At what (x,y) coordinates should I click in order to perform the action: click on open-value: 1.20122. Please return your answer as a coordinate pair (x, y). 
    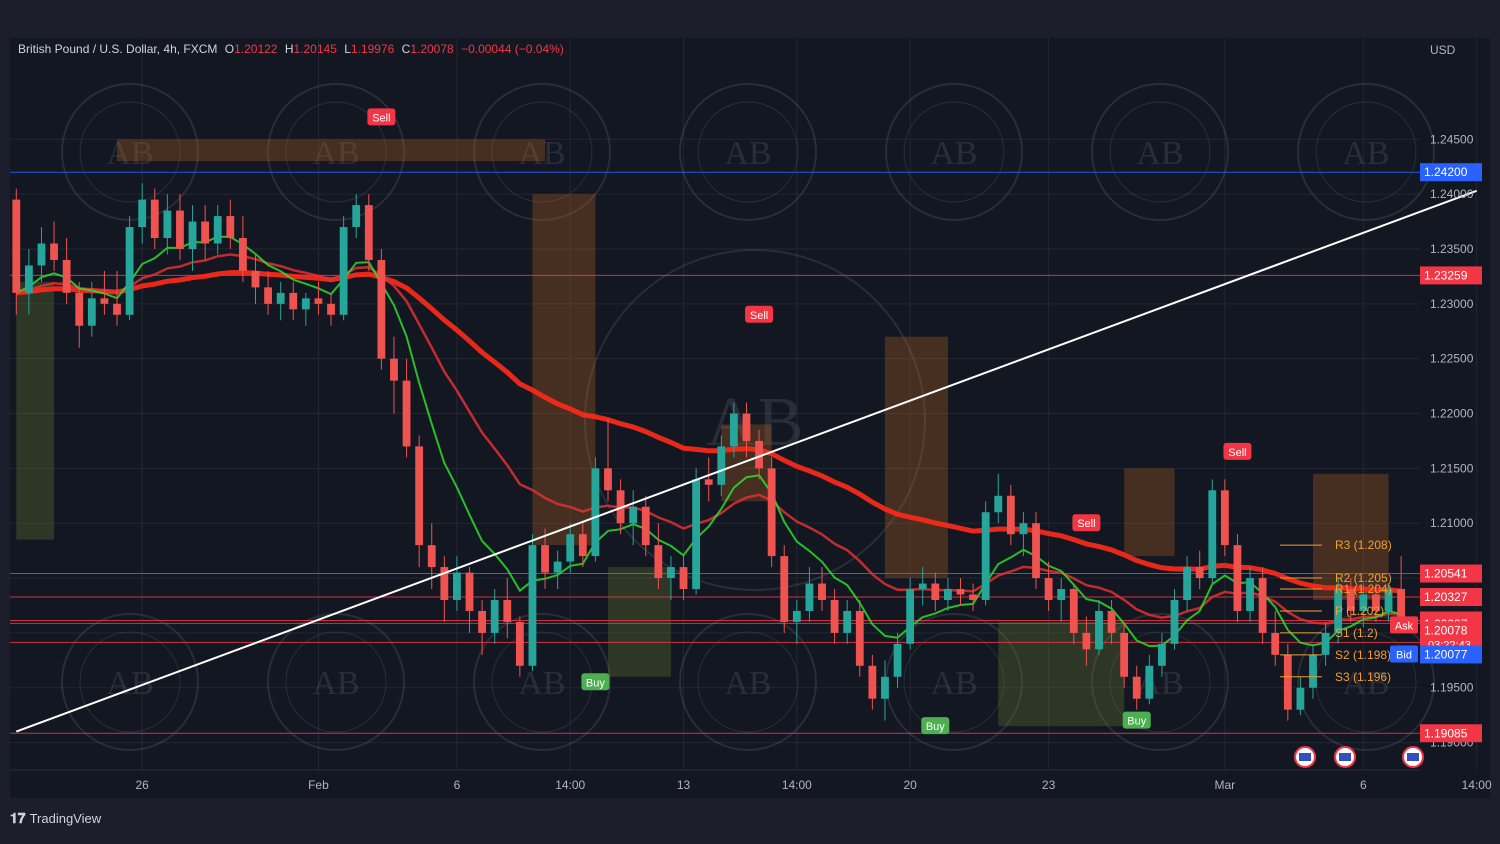
    Looking at the image, I should click on (256, 49).